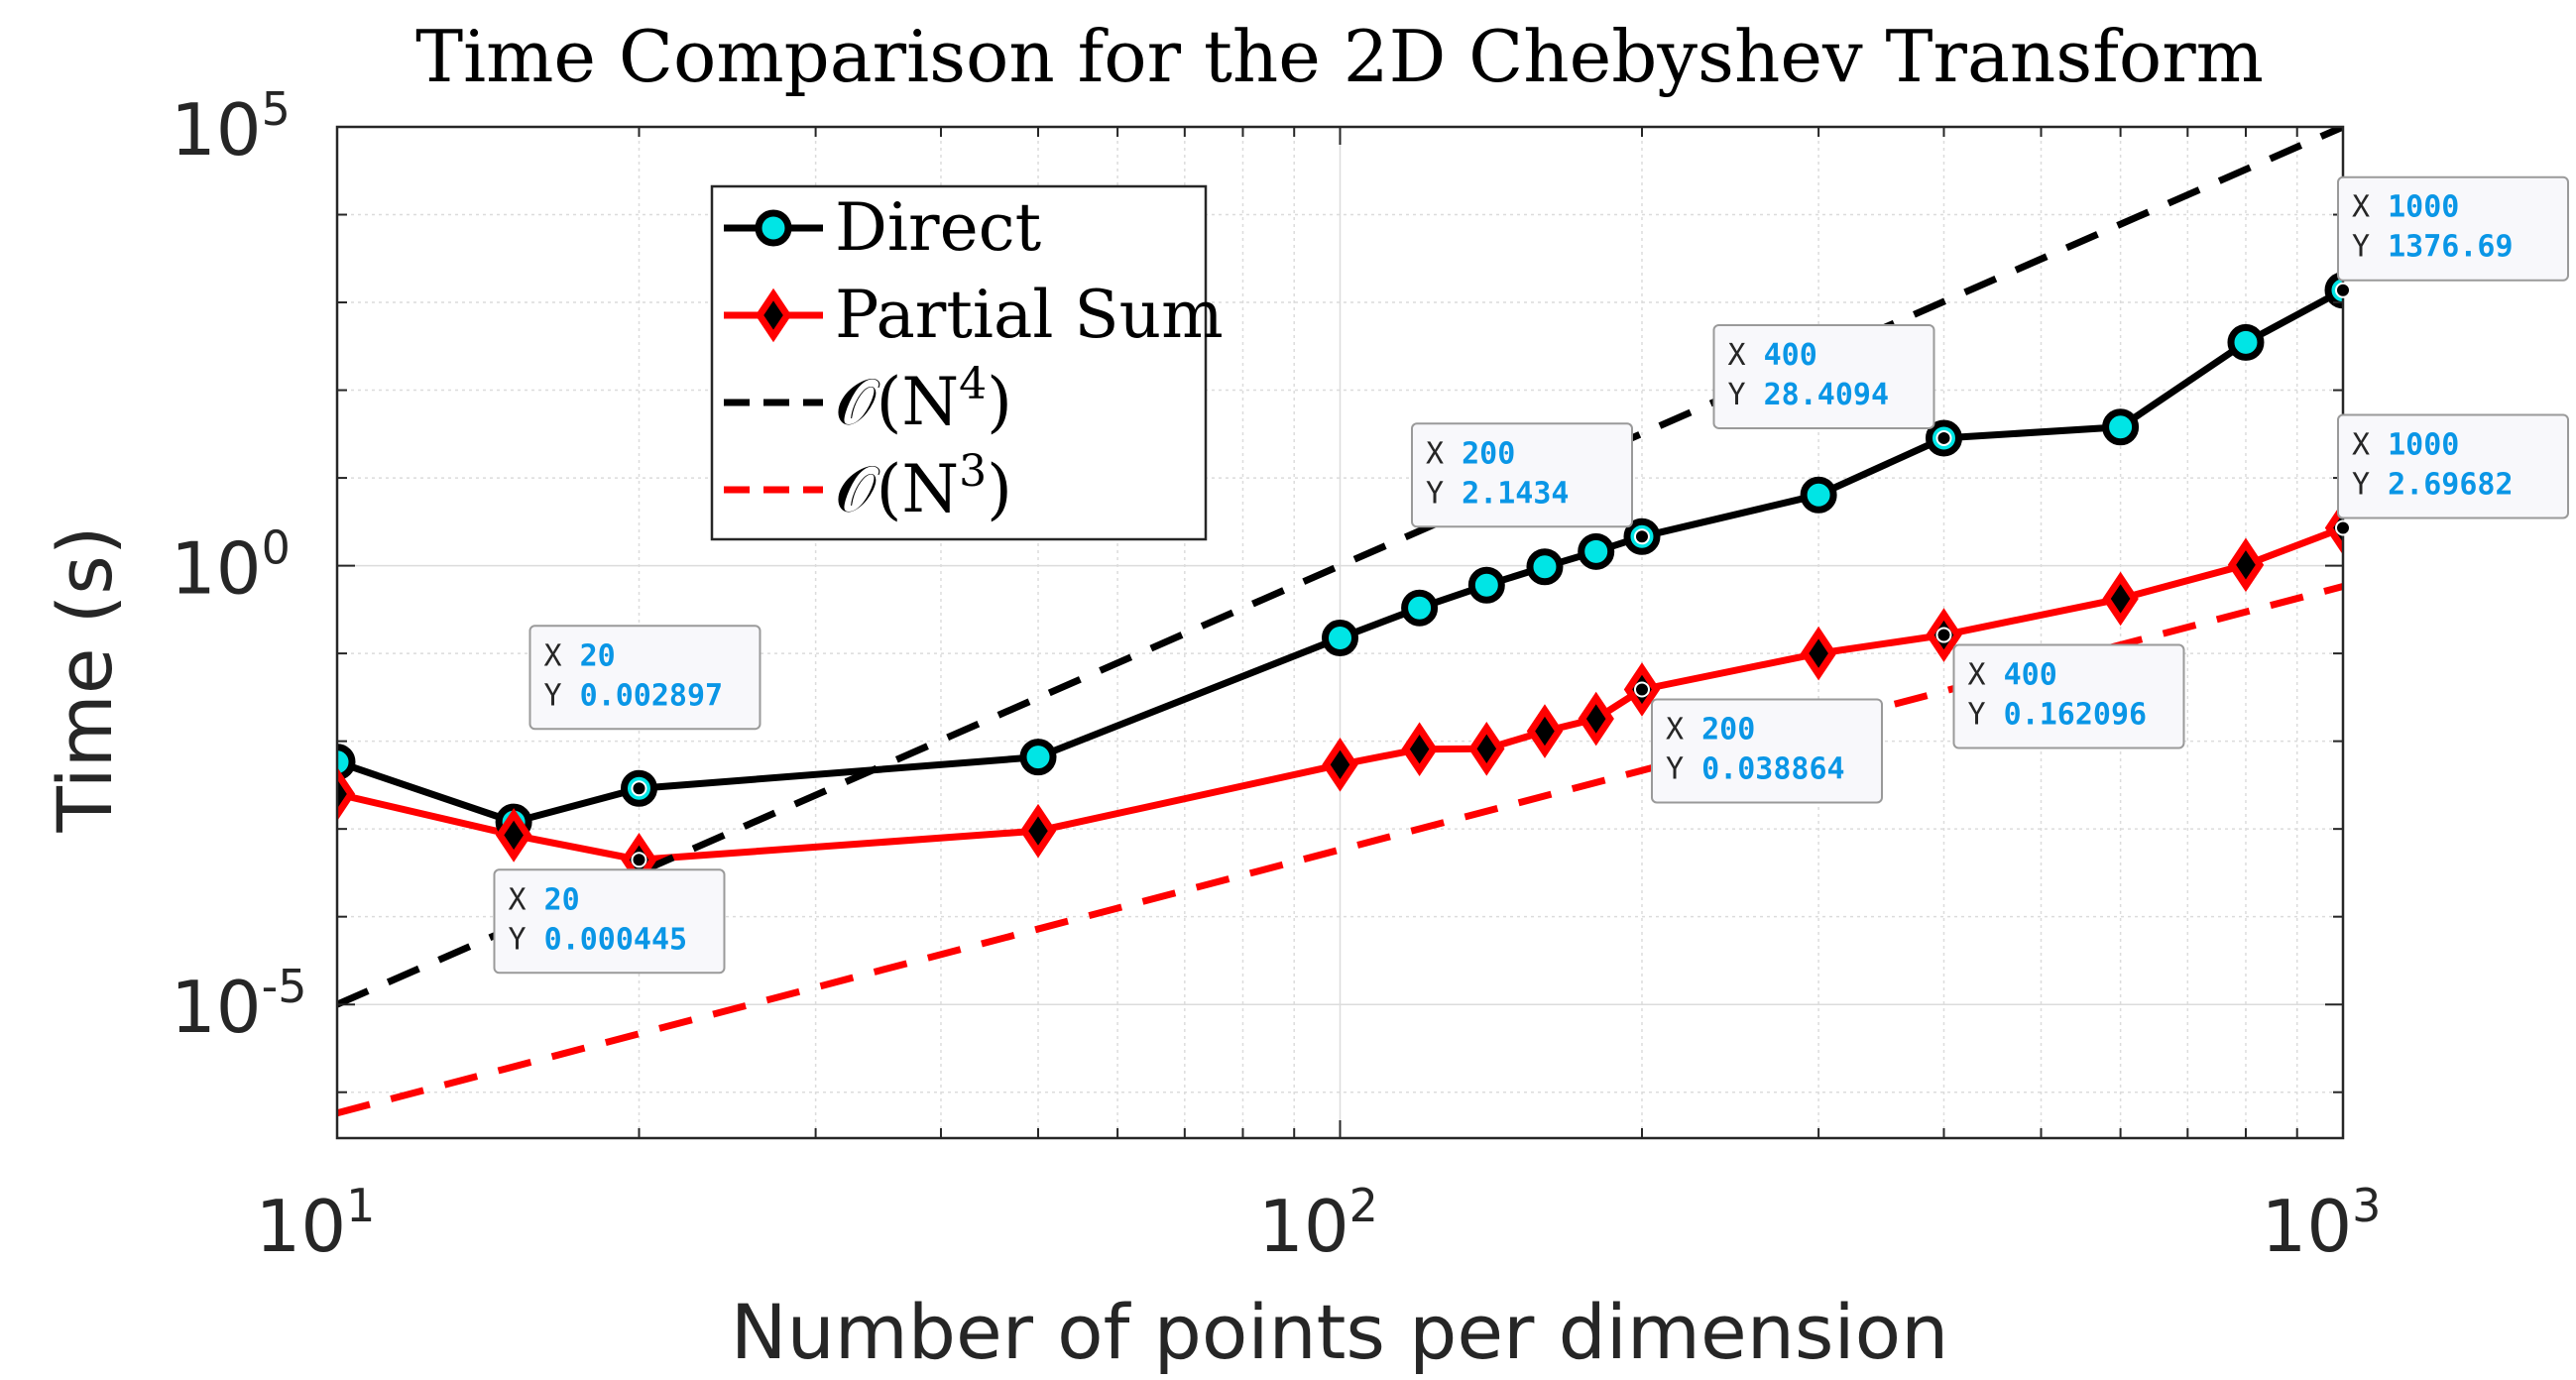 The height and width of the screenshot is (1380, 2576). Describe the element at coordinates (1756, 768) in the screenshot. I see `data-tip-y: Y 0.038864` at that location.